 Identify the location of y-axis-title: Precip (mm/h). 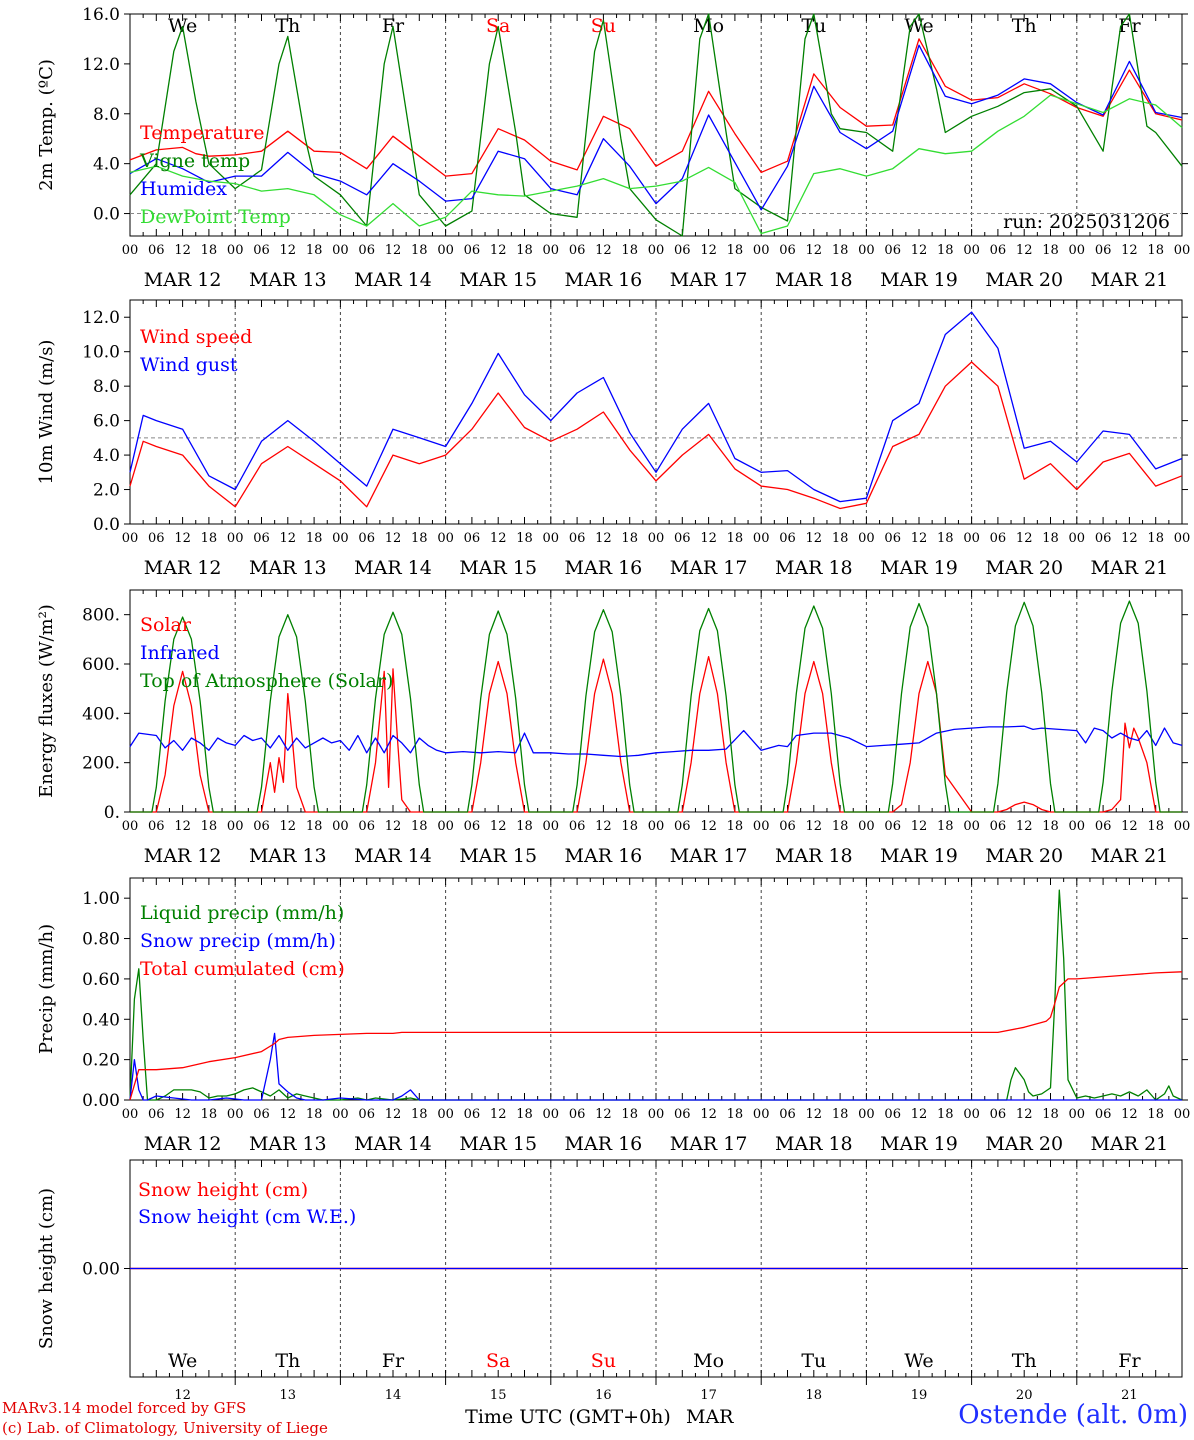
(46, 989).